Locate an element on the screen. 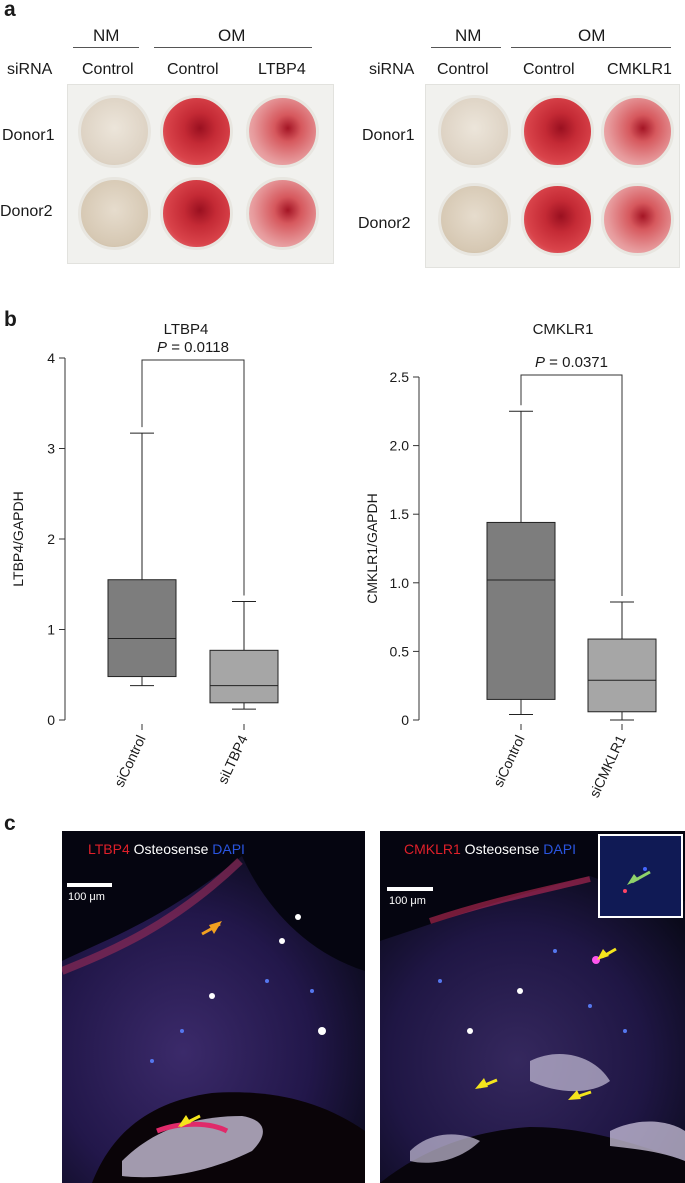 The width and height of the screenshot is (685, 1183). y-axis-label: CMKLR1/GAPDH is located at coordinates (372, 548).